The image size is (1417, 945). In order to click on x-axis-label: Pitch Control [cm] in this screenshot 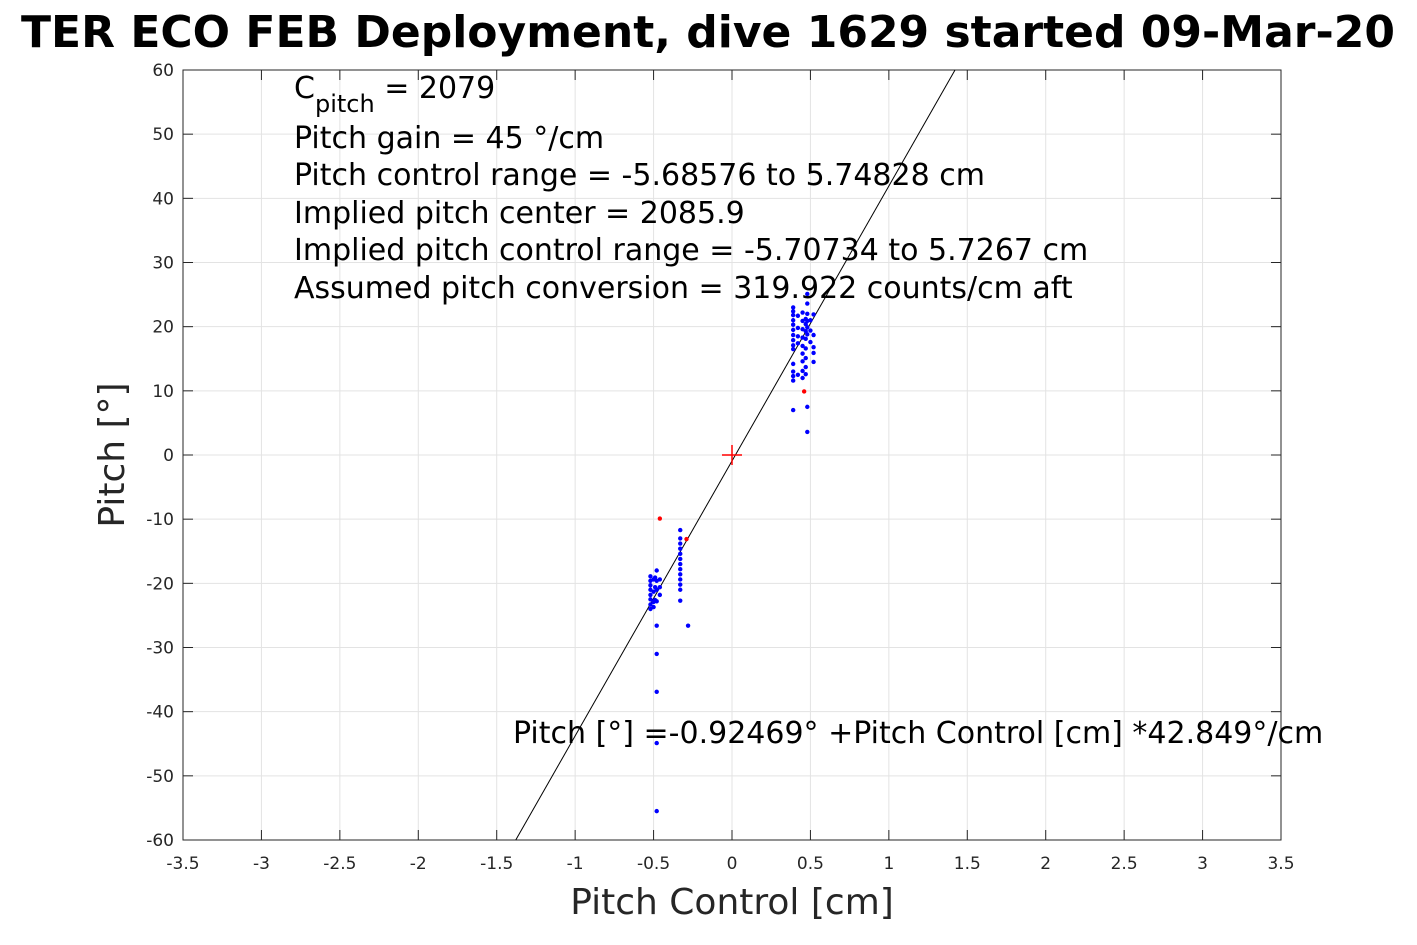, I will do `click(732, 902)`.